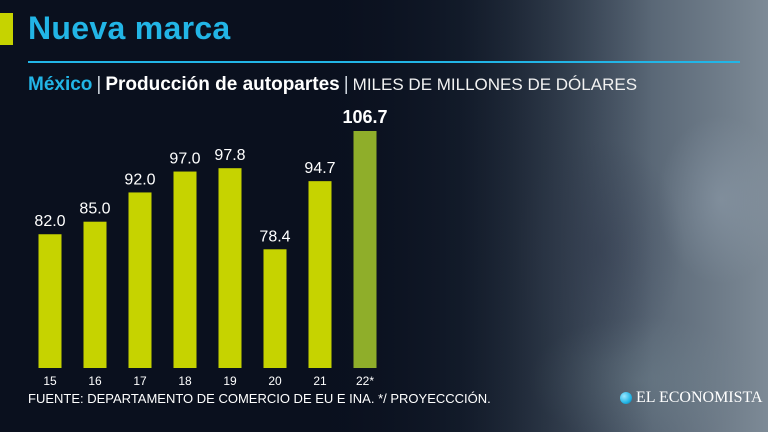 The height and width of the screenshot is (432, 768). Describe the element at coordinates (275, 381) in the screenshot. I see `x-tick-label-20: 20` at that location.